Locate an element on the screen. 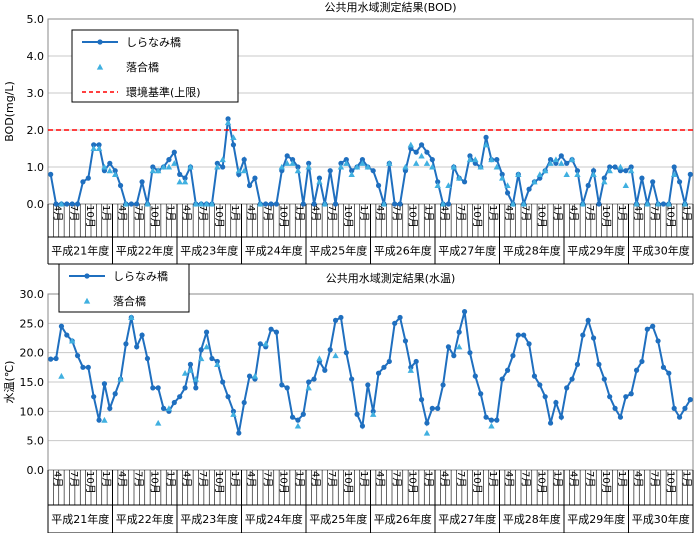 This screenshot has width=700, height=533. year-label: 平成28年度 is located at coordinates (532, 251).